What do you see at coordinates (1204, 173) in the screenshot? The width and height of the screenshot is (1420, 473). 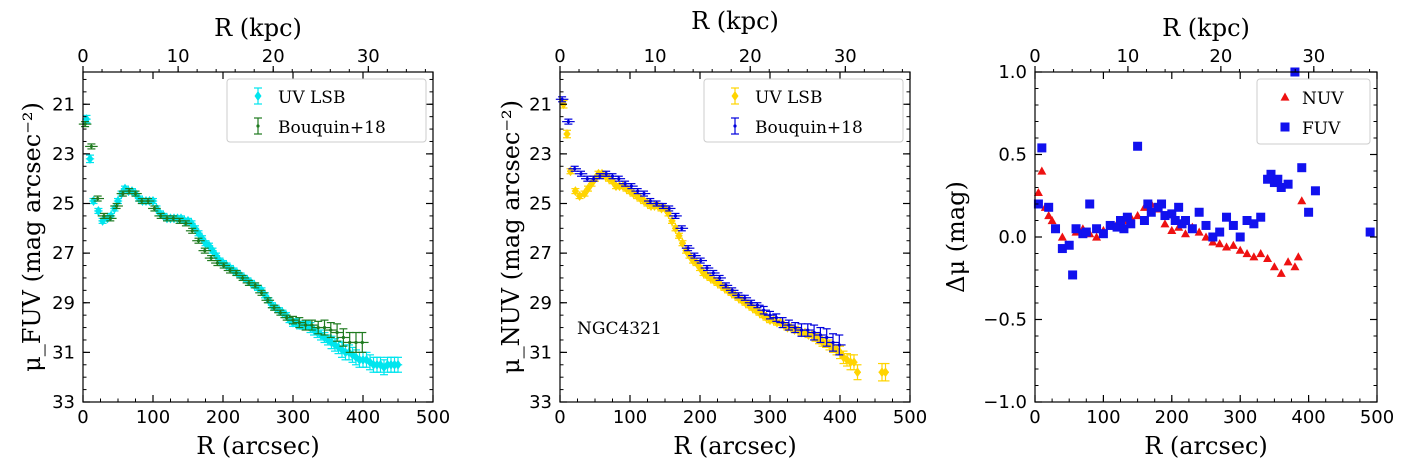 I see `delta-data-marks` at bounding box center [1204, 173].